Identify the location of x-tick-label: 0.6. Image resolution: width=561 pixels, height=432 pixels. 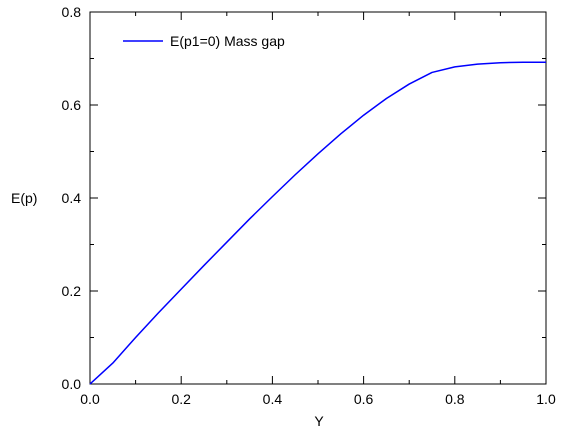
(364, 399).